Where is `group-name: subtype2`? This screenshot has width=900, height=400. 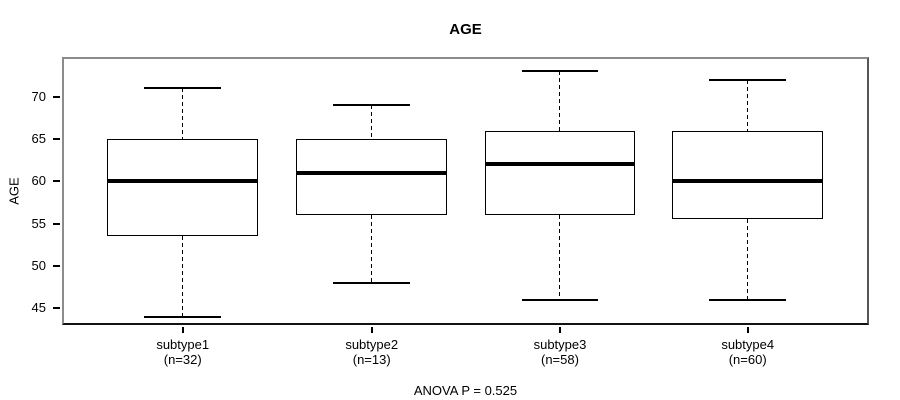 group-name: subtype2 is located at coordinates (372, 344).